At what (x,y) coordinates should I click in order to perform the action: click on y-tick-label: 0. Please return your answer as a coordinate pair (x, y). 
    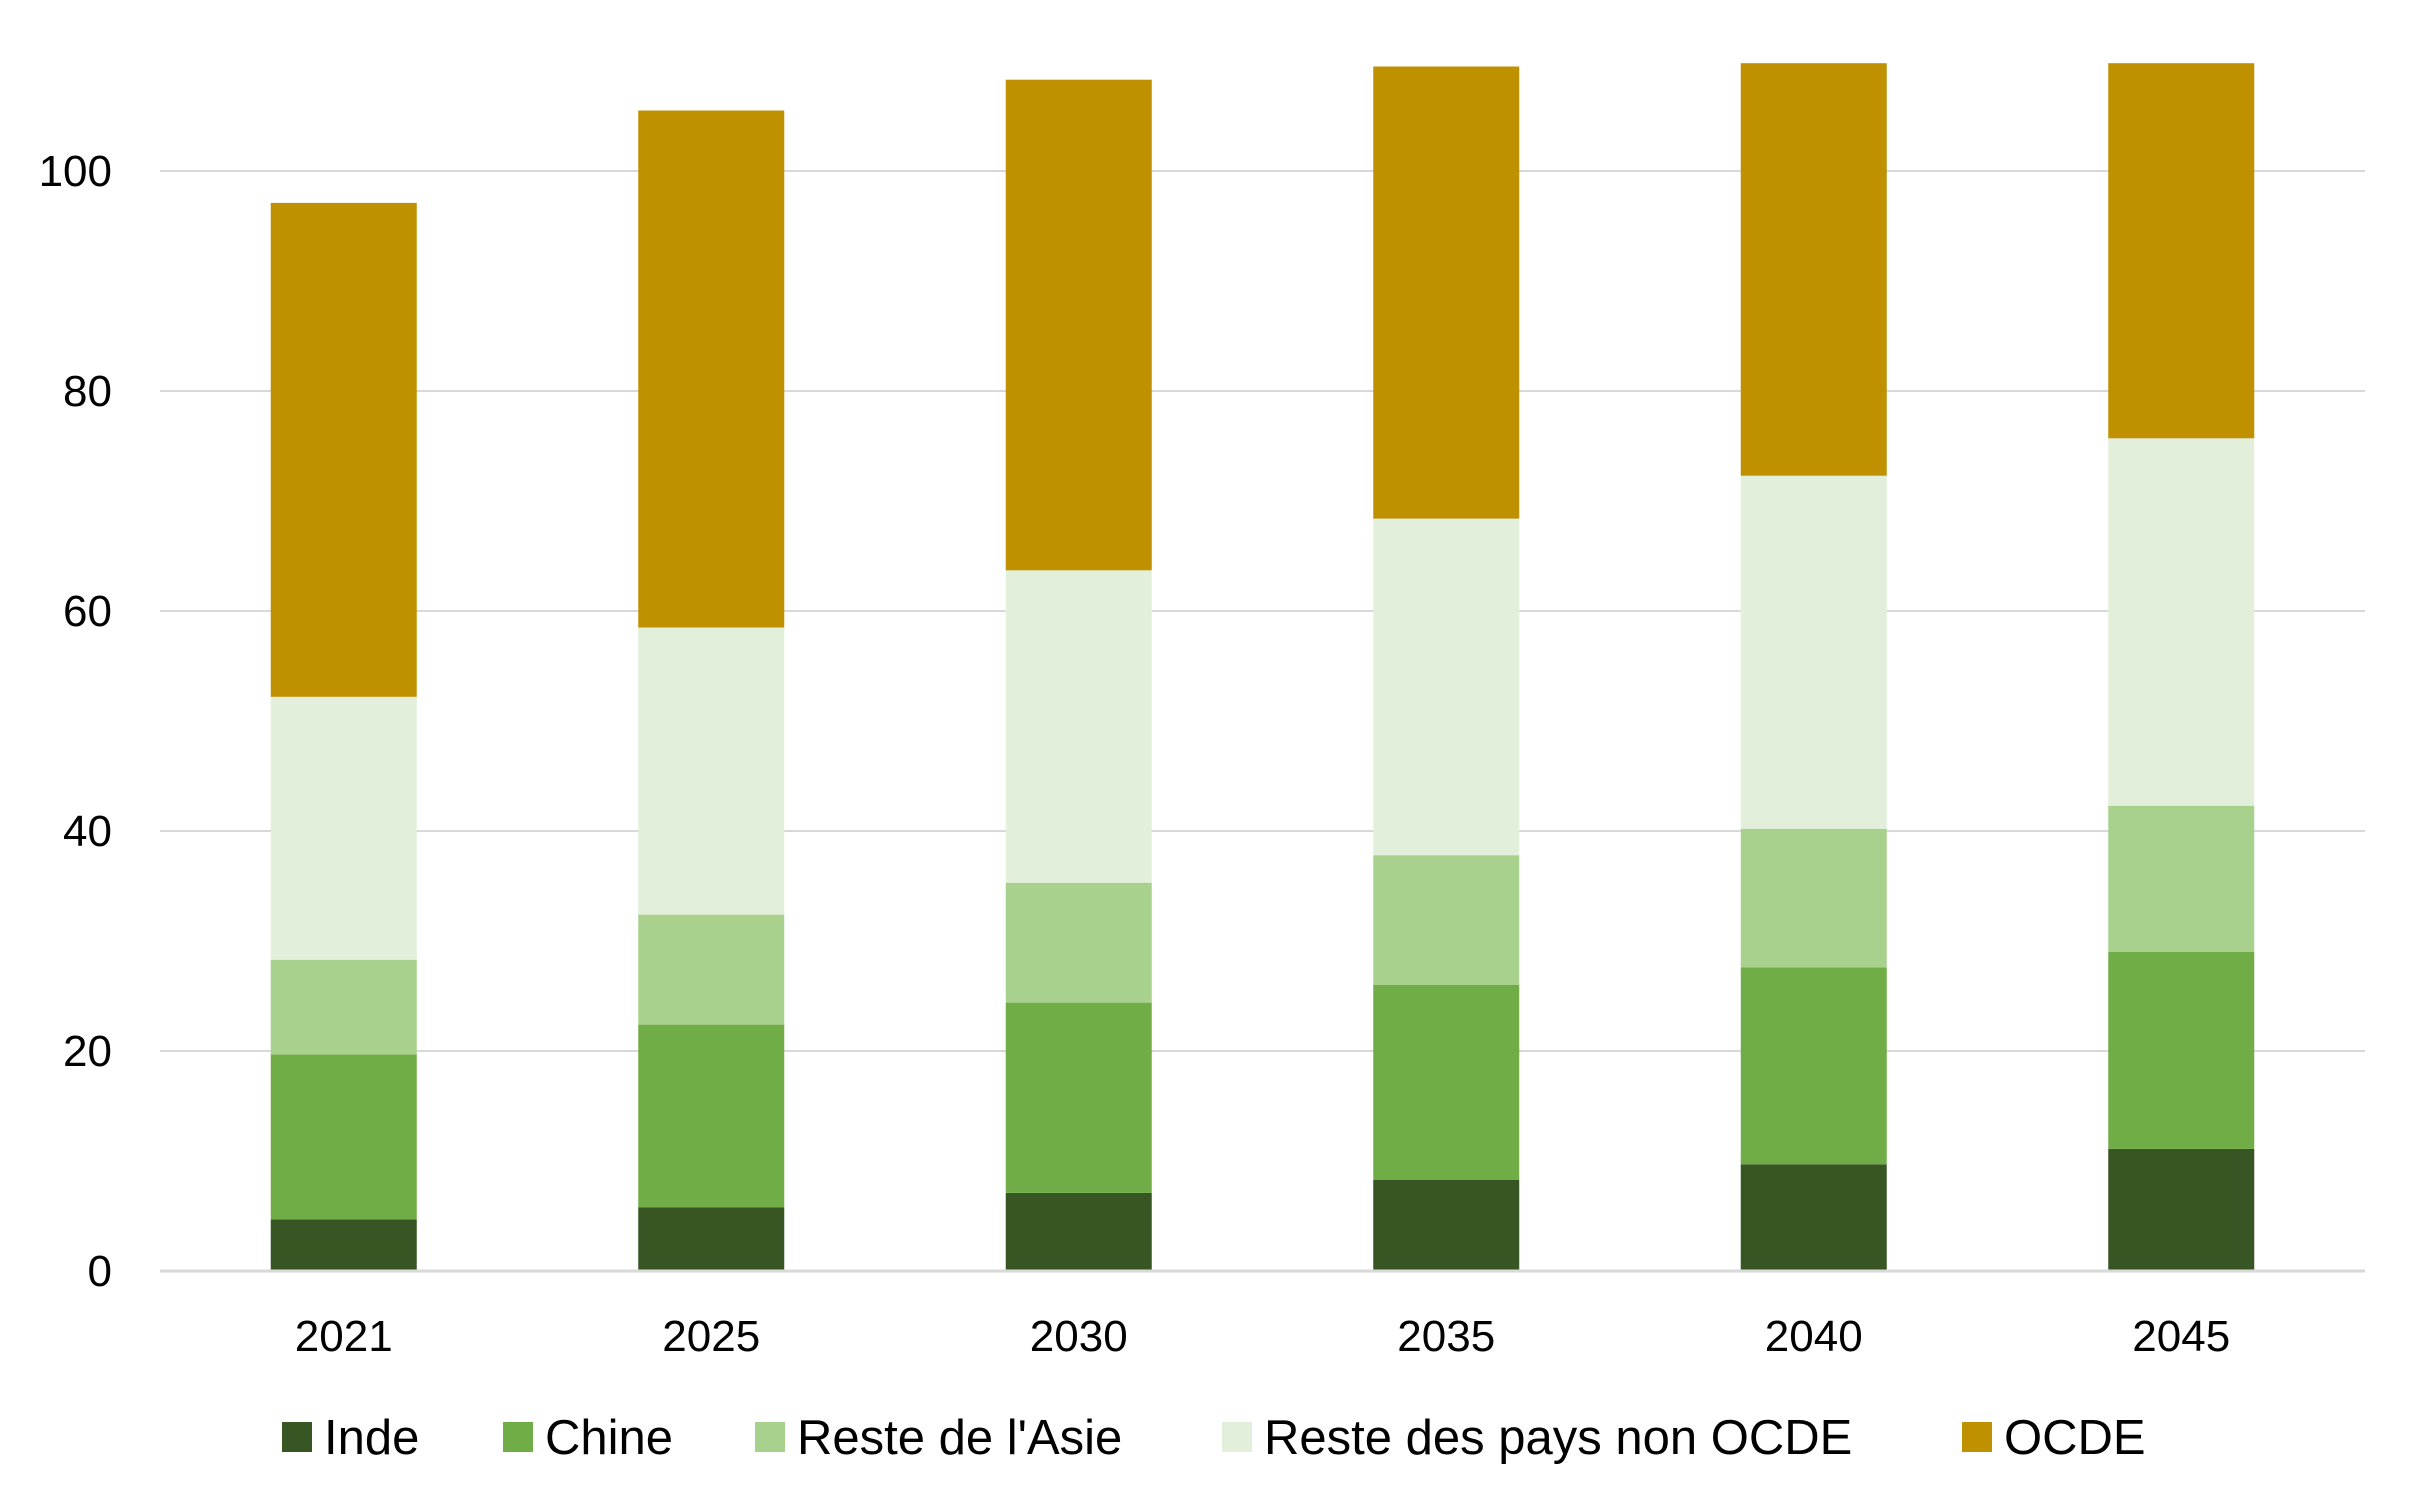
    Looking at the image, I should click on (100, 1271).